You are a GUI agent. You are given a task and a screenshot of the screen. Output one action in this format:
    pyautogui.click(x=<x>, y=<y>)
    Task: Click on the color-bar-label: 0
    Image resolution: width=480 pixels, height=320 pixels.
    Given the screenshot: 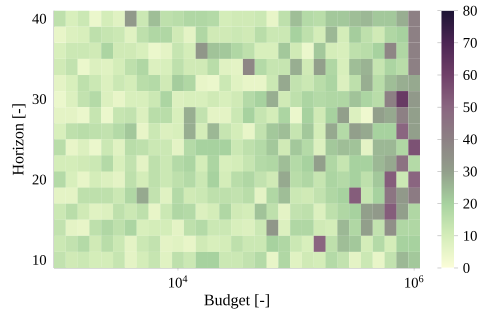 What is the action you would take?
    pyautogui.click(x=466, y=268)
    